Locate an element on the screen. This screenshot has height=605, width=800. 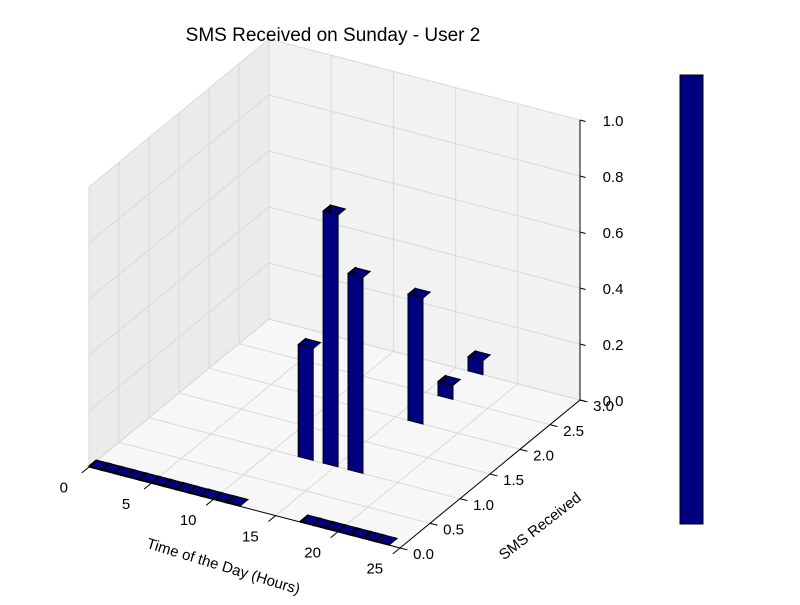
x-tick-label: 10 is located at coordinates (188, 520).